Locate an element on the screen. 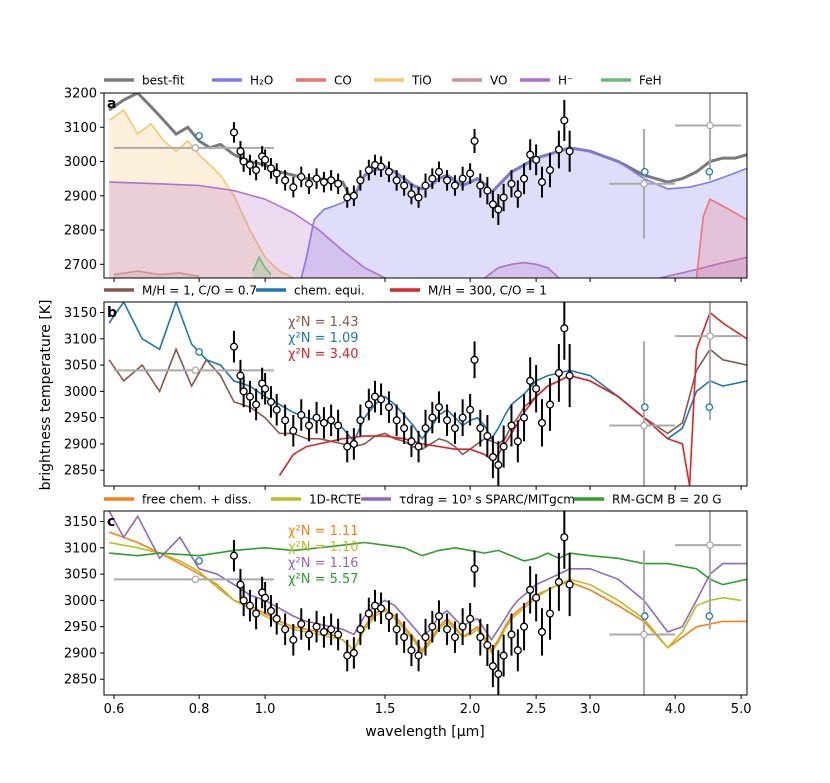 This screenshot has width=830, height=783. legend-label: H⁻ is located at coordinates (565, 81).